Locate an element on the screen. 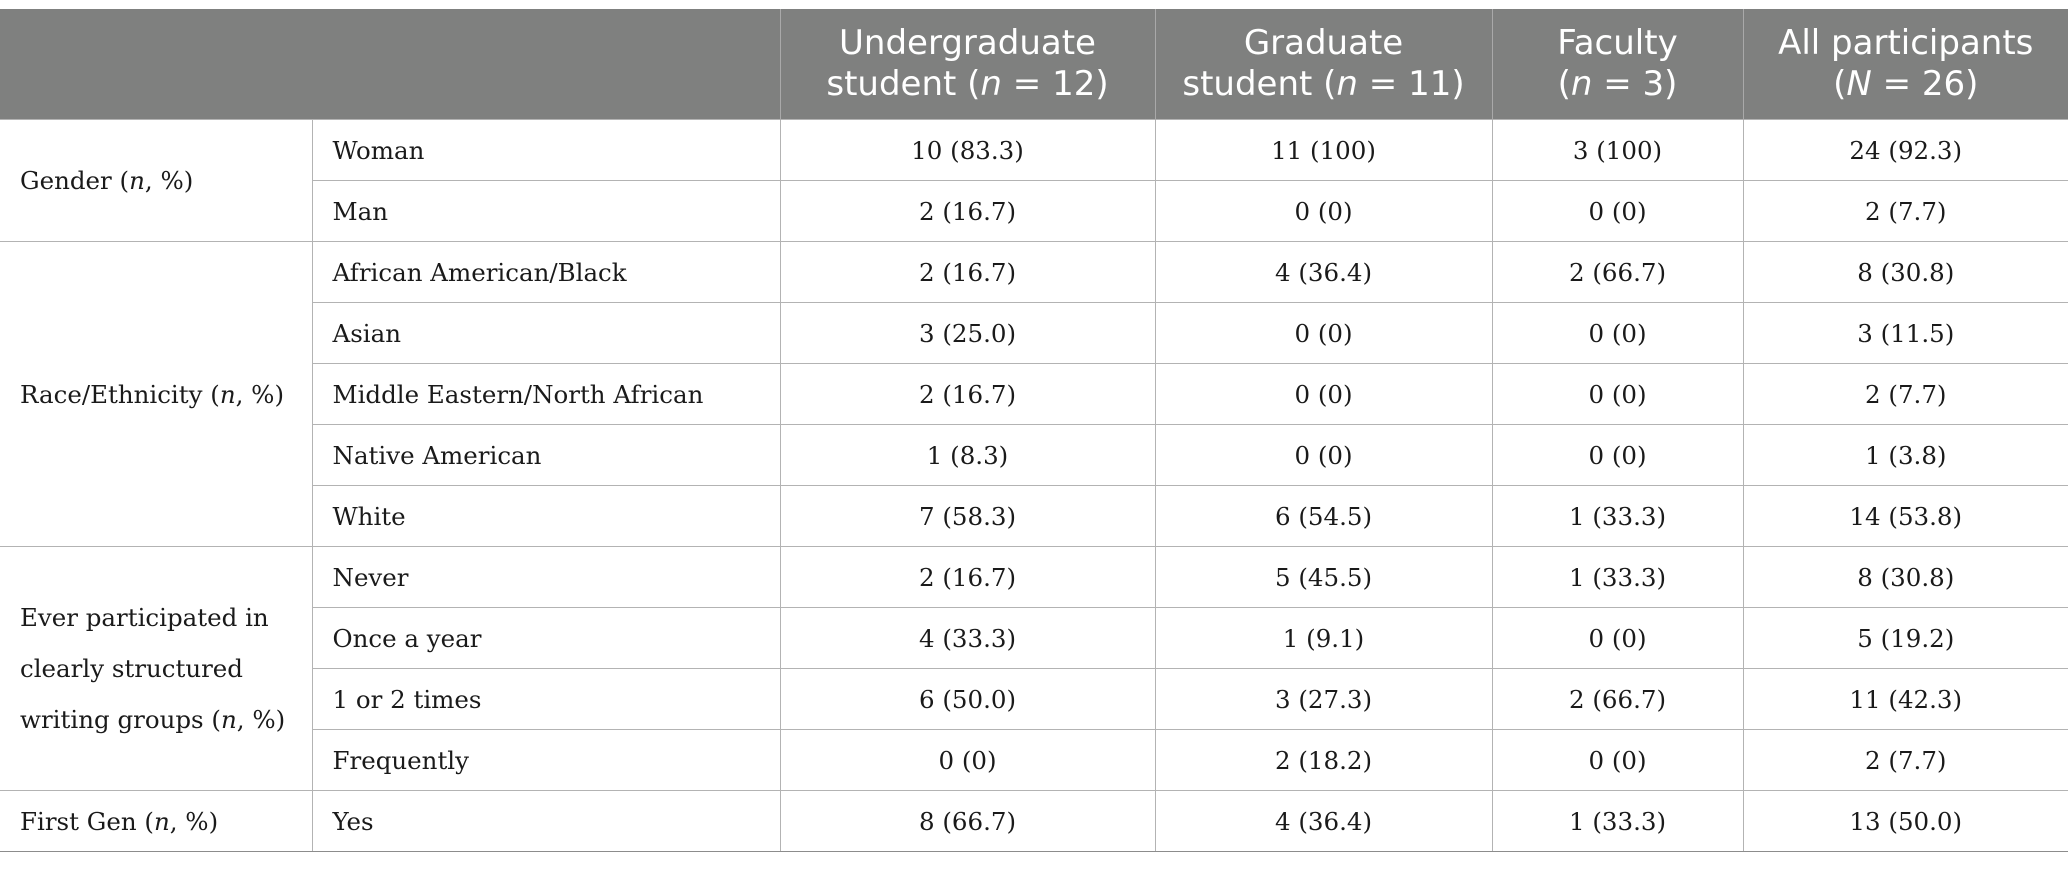 The image size is (2068, 874). table-row: Once a year 4 (33.3) 1 (9.1) 0 (0) 5 (19.2) is located at coordinates (1034, 638).